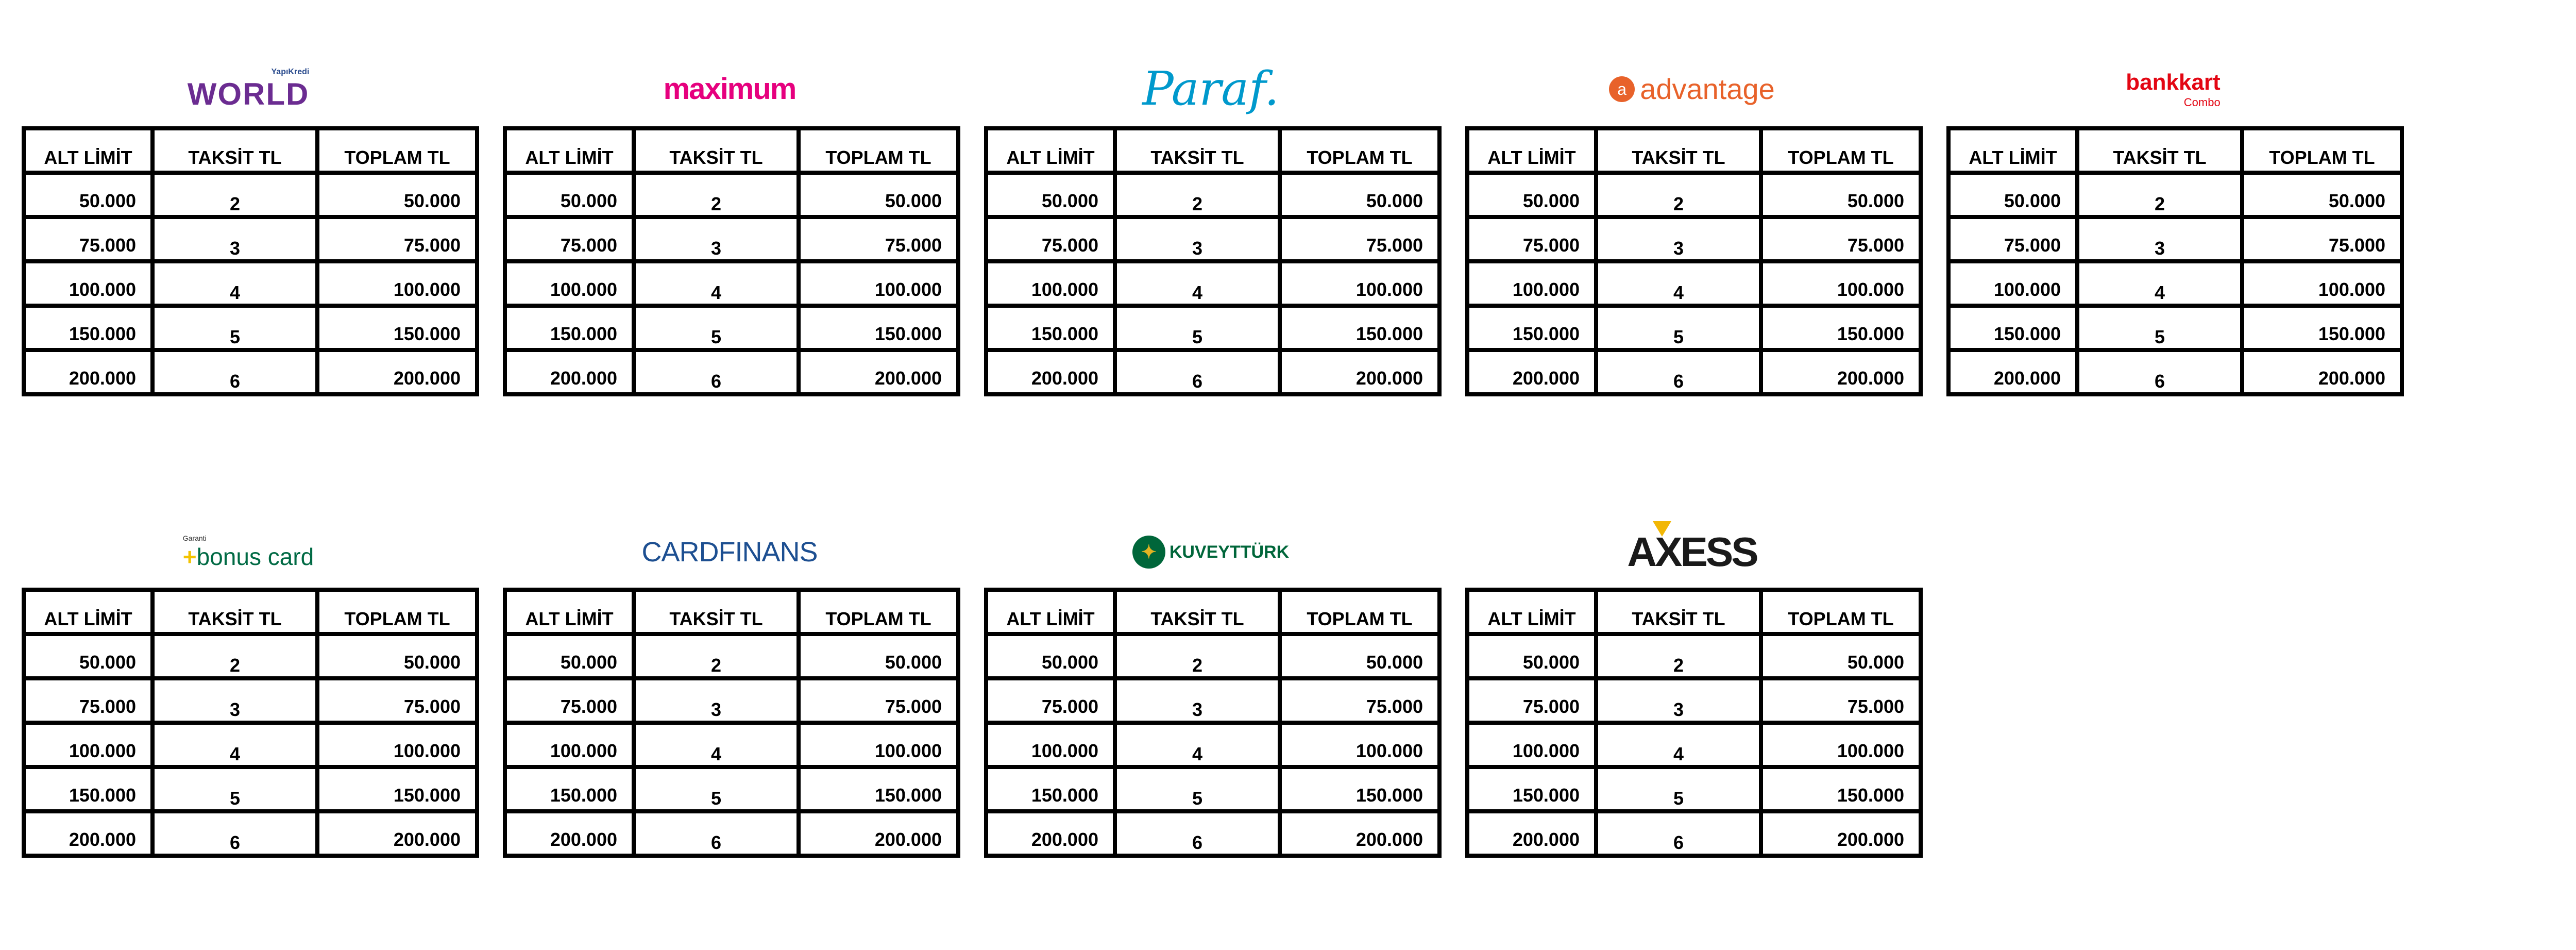 This screenshot has height=950, width=2576. What do you see at coordinates (1662, 529) in the screenshot?
I see `axess-triangle-icon` at bounding box center [1662, 529].